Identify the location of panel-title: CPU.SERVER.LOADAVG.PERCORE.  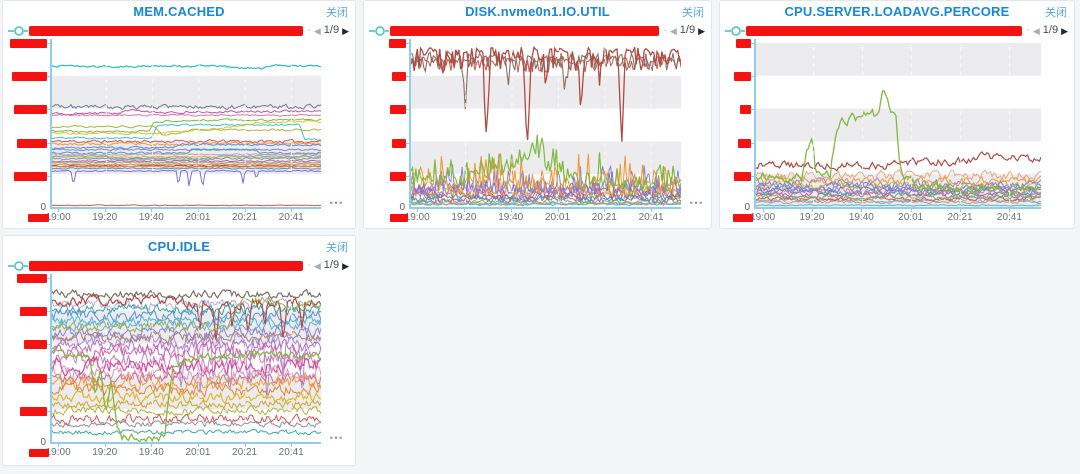
(897, 11).